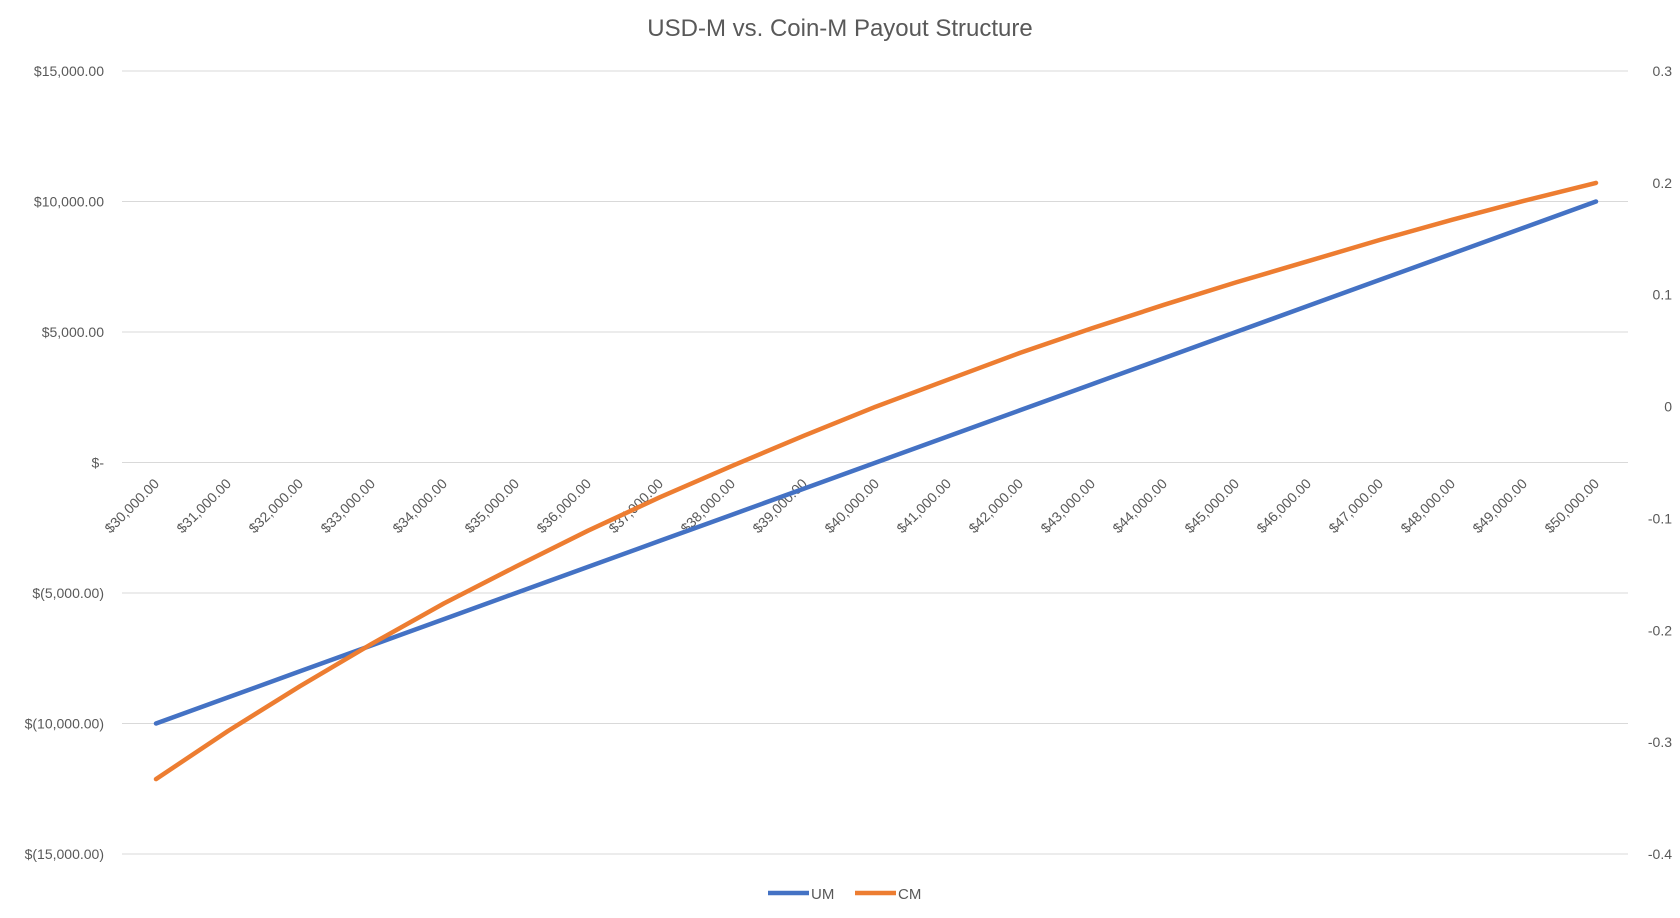 This screenshot has height=918, width=1680. Describe the element at coordinates (909, 894) in the screenshot. I see `legend-label-cm: CM` at that location.